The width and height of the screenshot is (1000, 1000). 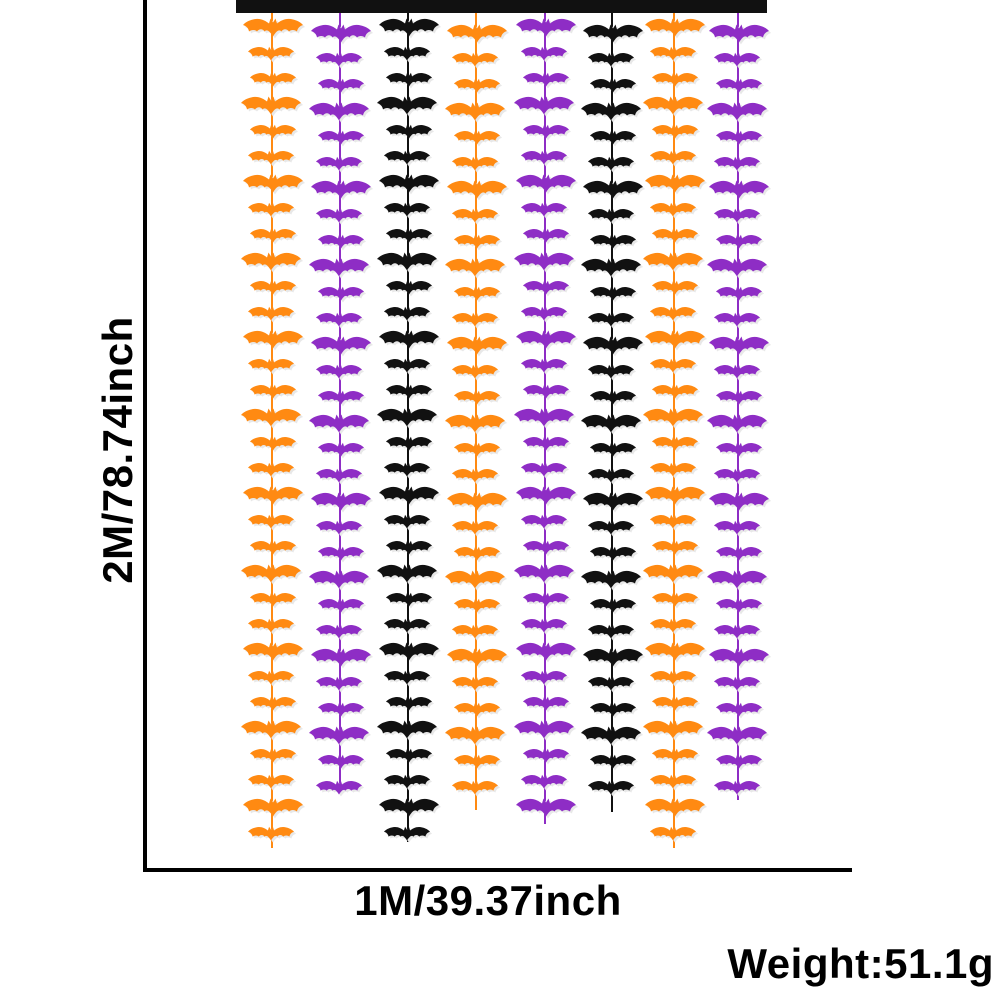 What do you see at coordinates (497, 870) in the screenshot?
I see `width-dimension-line` at bounding box center [497, 870].